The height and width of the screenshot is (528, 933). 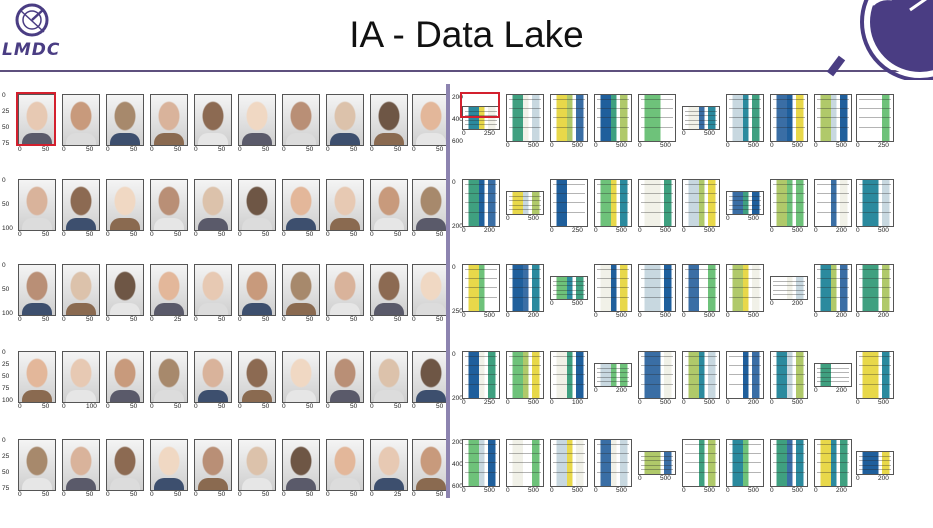 I want to click on lmdc-logo-icon, so click(x=32, y=20).